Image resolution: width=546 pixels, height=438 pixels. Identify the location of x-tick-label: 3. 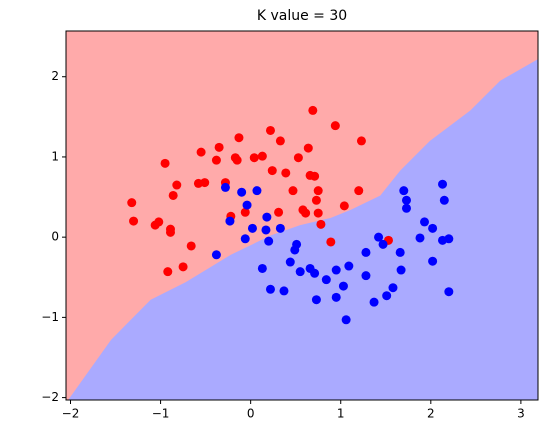
(521, 414).